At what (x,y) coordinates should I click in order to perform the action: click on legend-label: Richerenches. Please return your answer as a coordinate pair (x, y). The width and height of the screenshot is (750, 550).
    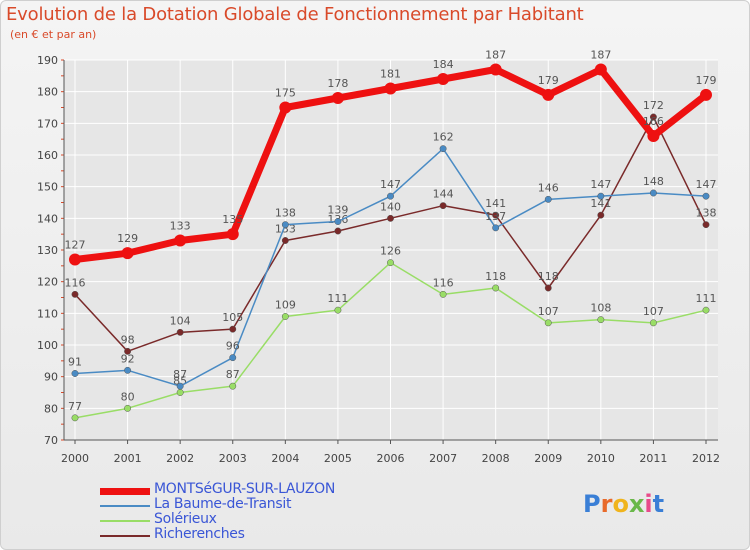
    Looking at the image, I should click on (199, 534).